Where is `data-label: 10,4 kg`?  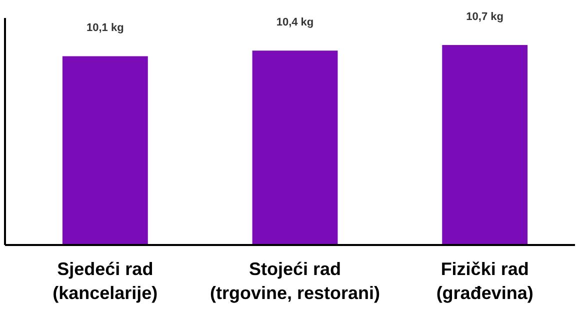
data-label: 10,4 kg is located at coordinates (295, 22).